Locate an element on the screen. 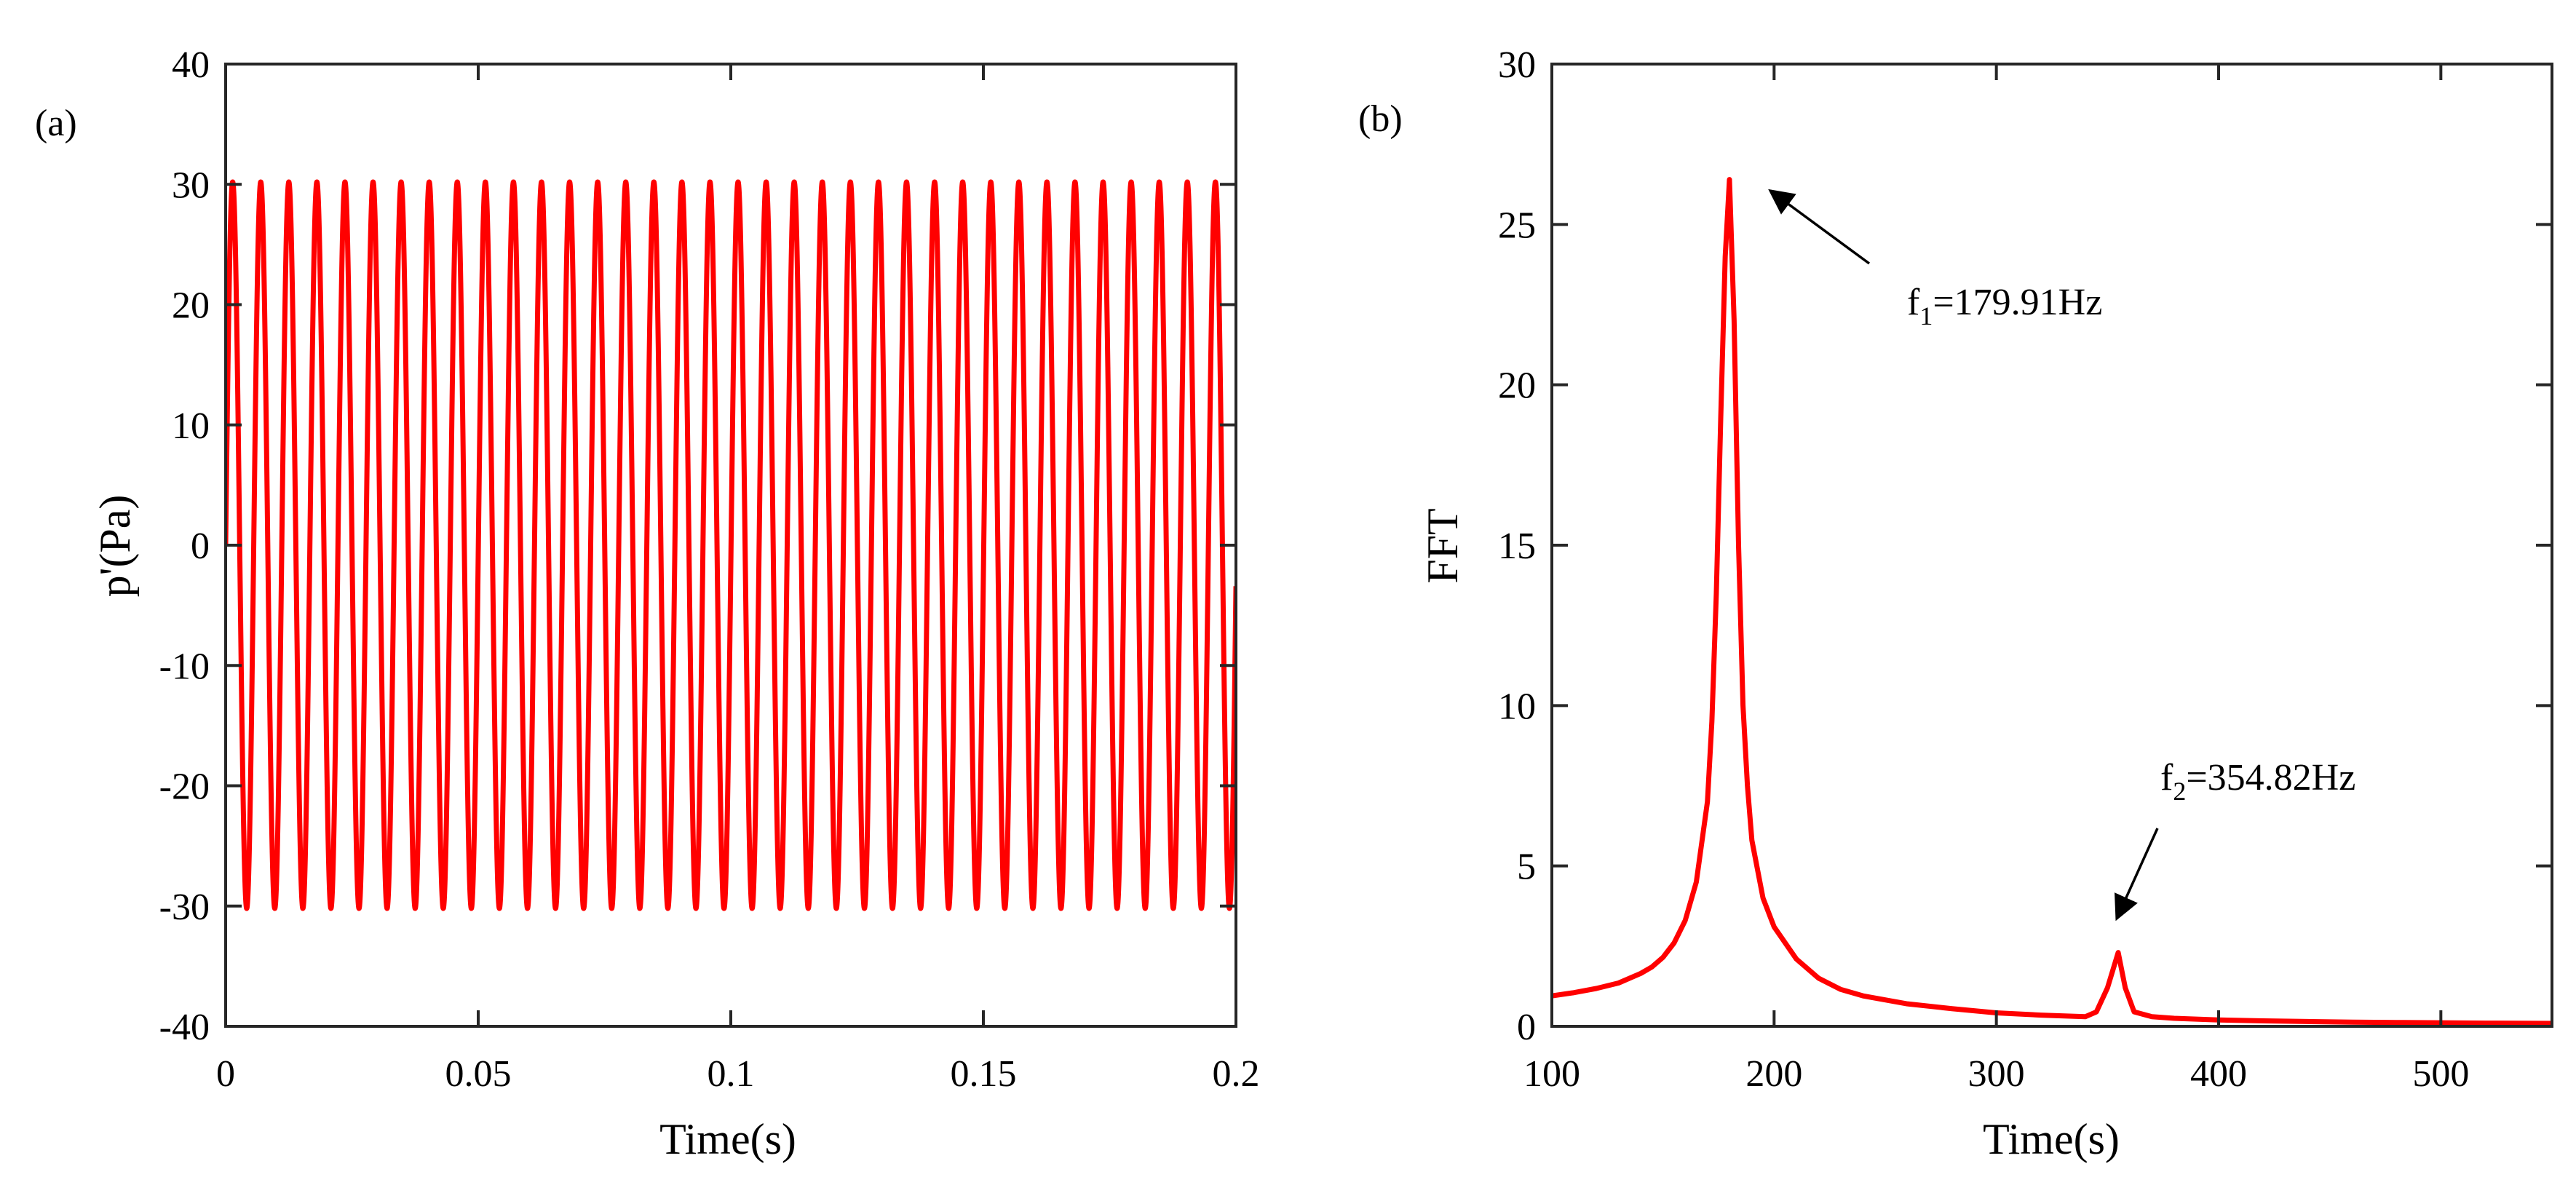  panel-a-y-tick-label: -10 is located at coordinates (184, 666).